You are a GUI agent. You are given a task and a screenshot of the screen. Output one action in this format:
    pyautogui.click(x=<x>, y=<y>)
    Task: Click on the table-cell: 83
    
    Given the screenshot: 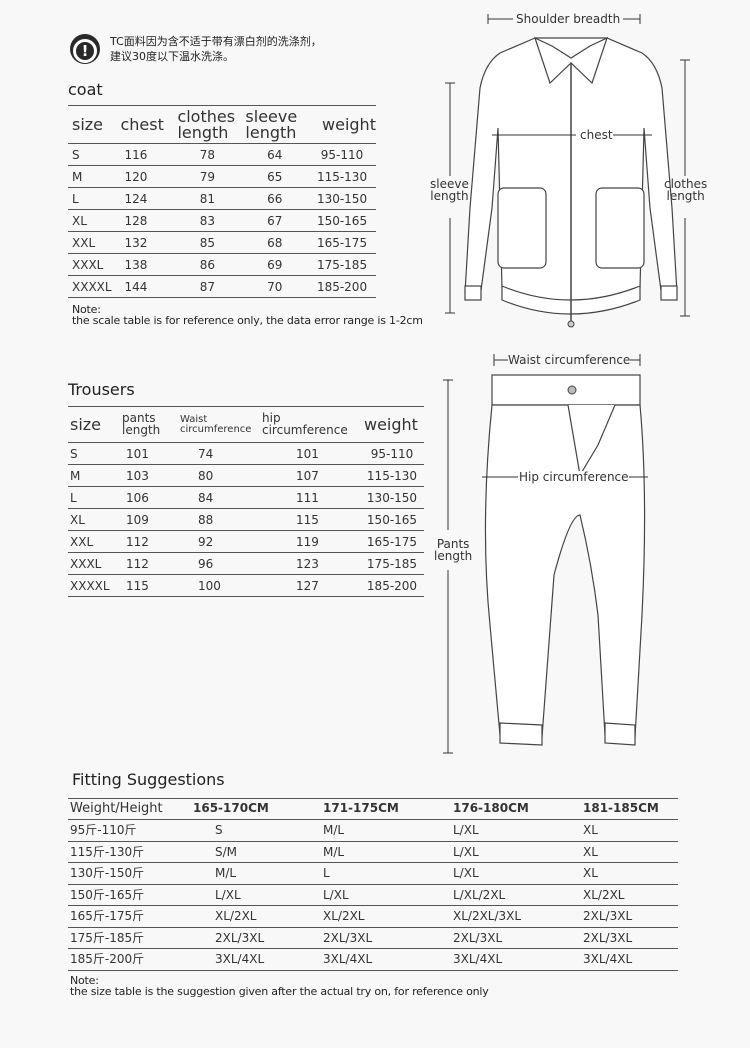 What is the action you would take?
    pyautogui.click(x=207, y=220)
    